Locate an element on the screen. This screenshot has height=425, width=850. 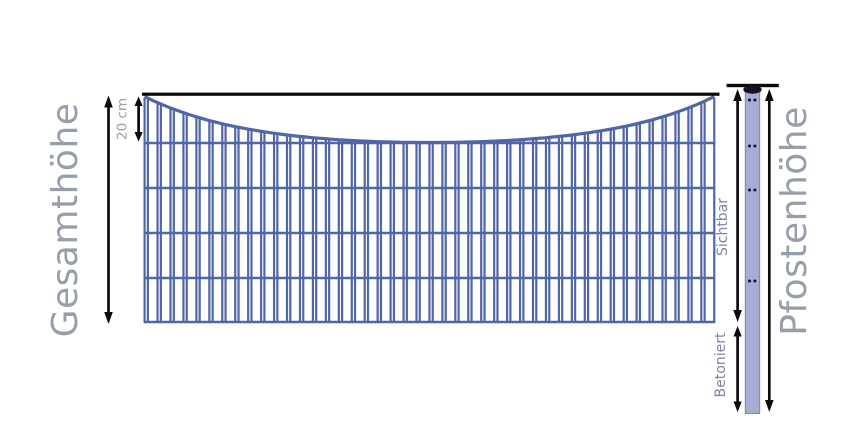
visible-height-label: Sichtbar is located at coordinates (723, 227).